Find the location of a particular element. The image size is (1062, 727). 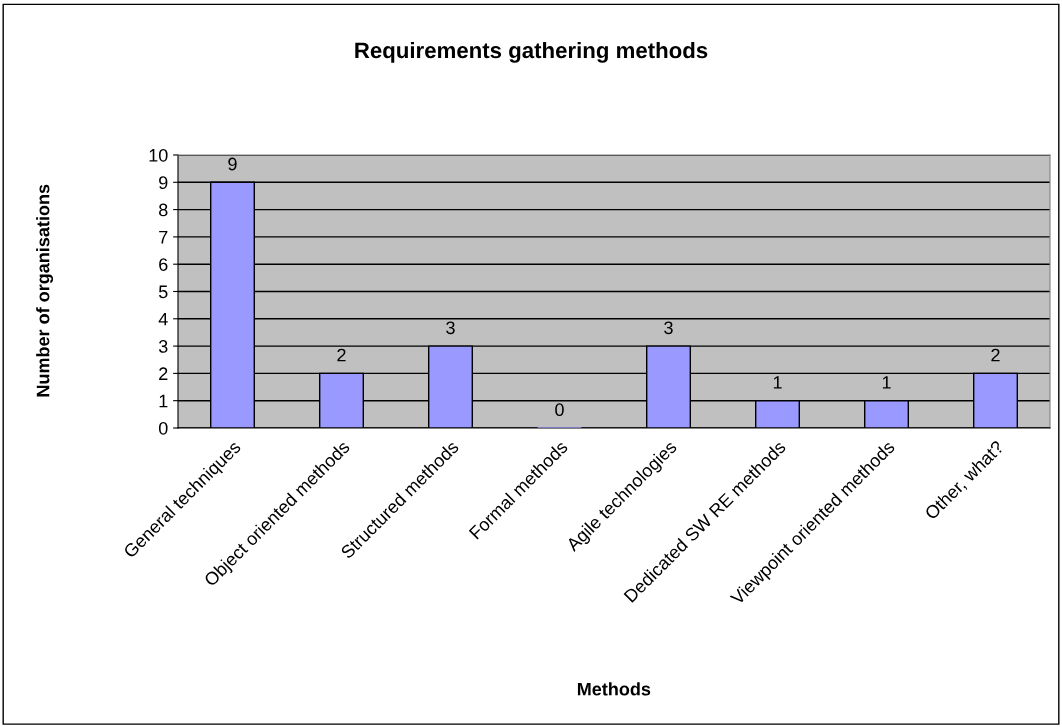

data-label: 9 is located at coordinates (232, 164).